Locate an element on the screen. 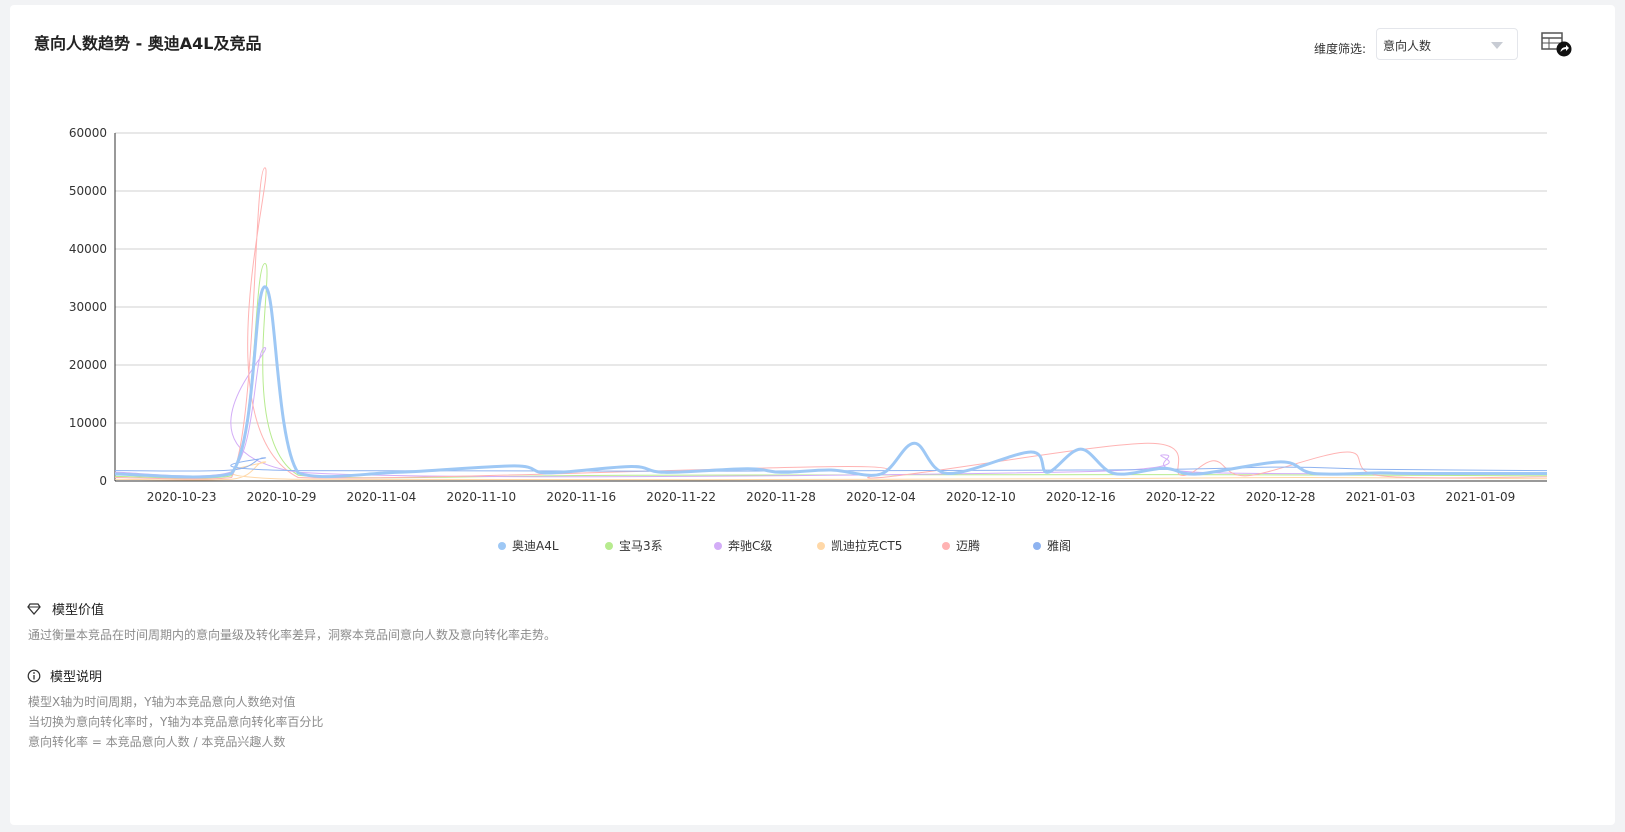  x-tick-label: 2020-12-28 is located at coordinates (1281, 497).